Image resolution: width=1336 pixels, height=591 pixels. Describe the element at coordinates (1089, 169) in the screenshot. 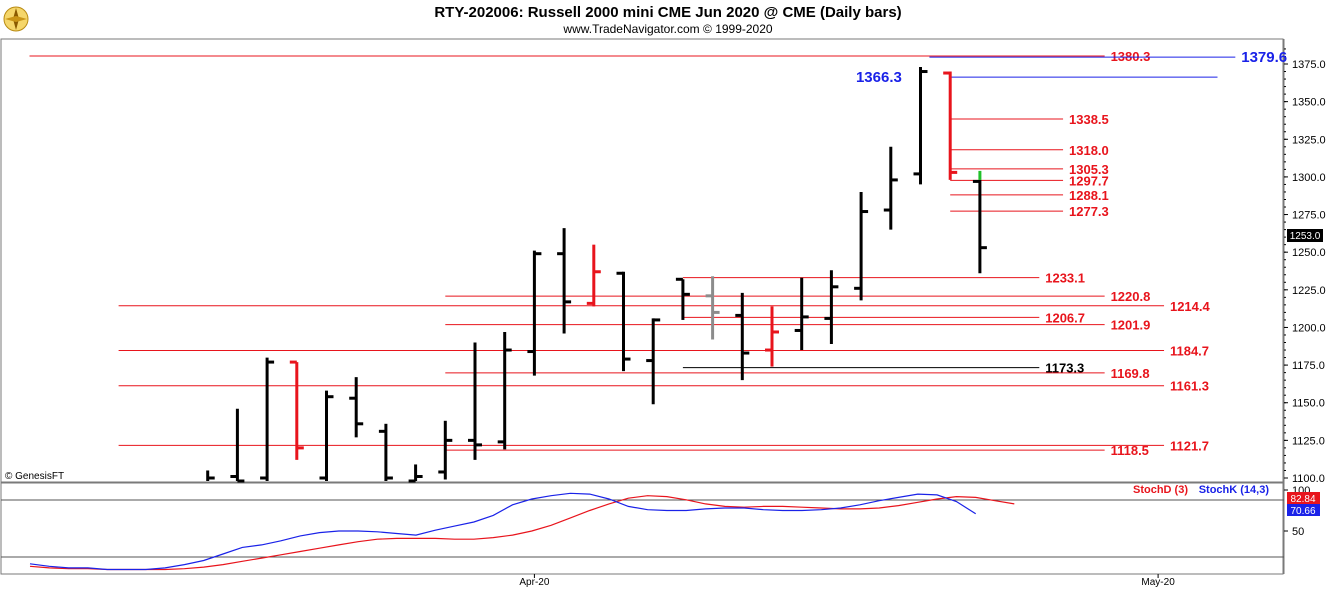

I see `level-label: 1305.3` at that location.